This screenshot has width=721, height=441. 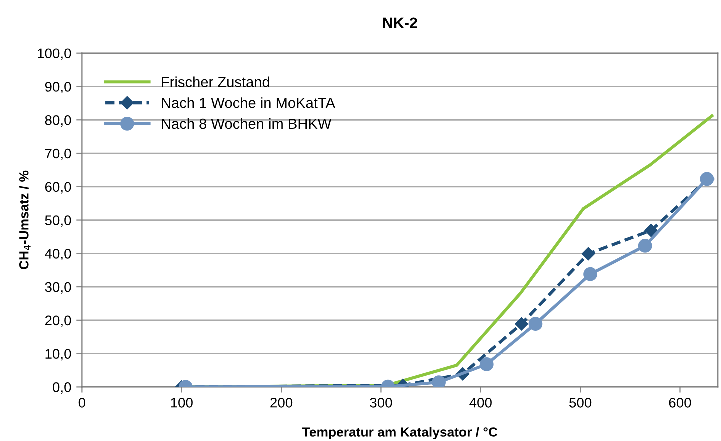 What do you see at coordinates (58, 188) in the screenshot?
I see `y-tick-label: 60,0` at bounding box center [58, 188].